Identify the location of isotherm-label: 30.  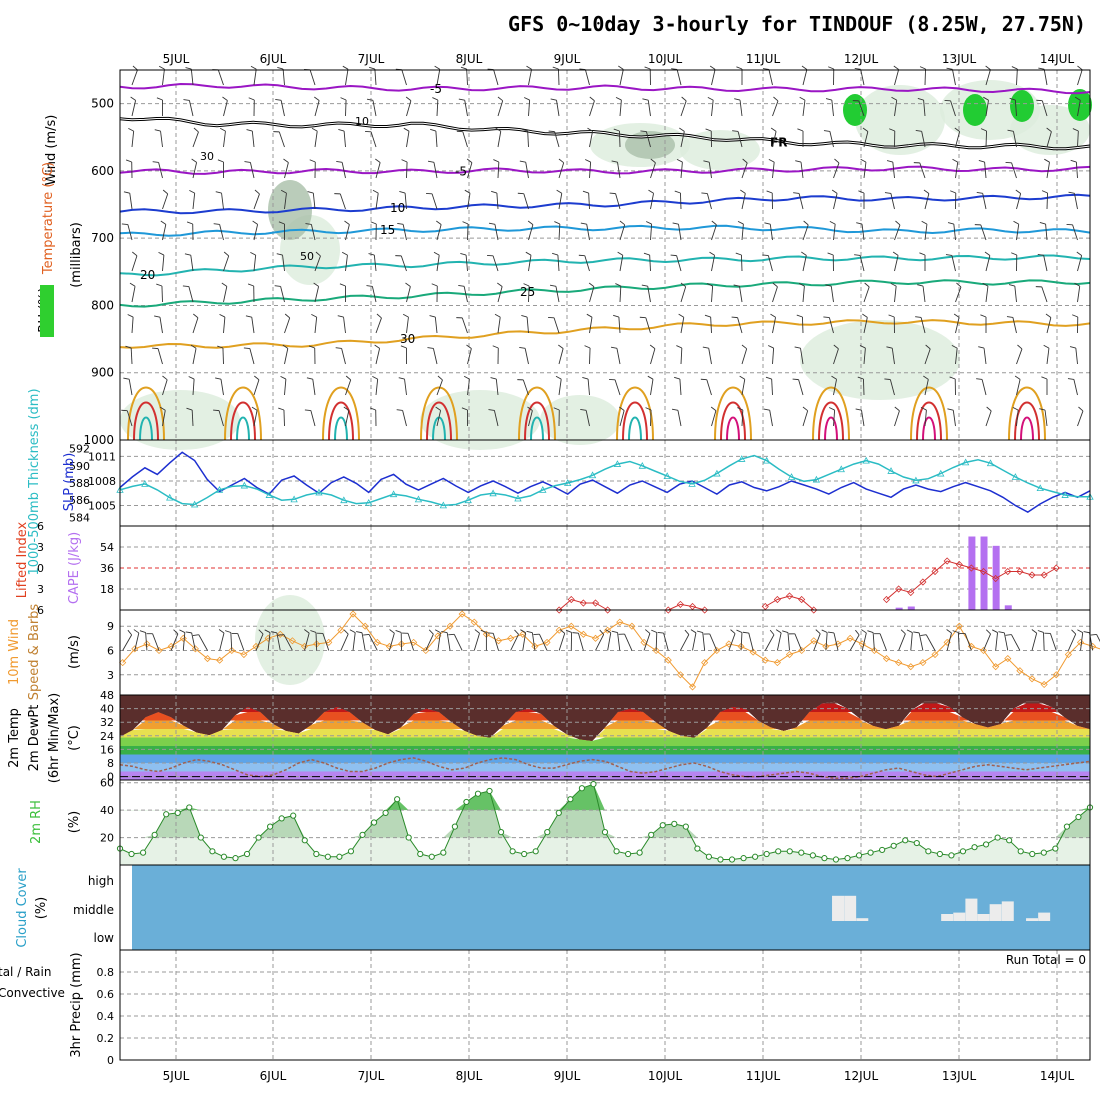
(407, 339).